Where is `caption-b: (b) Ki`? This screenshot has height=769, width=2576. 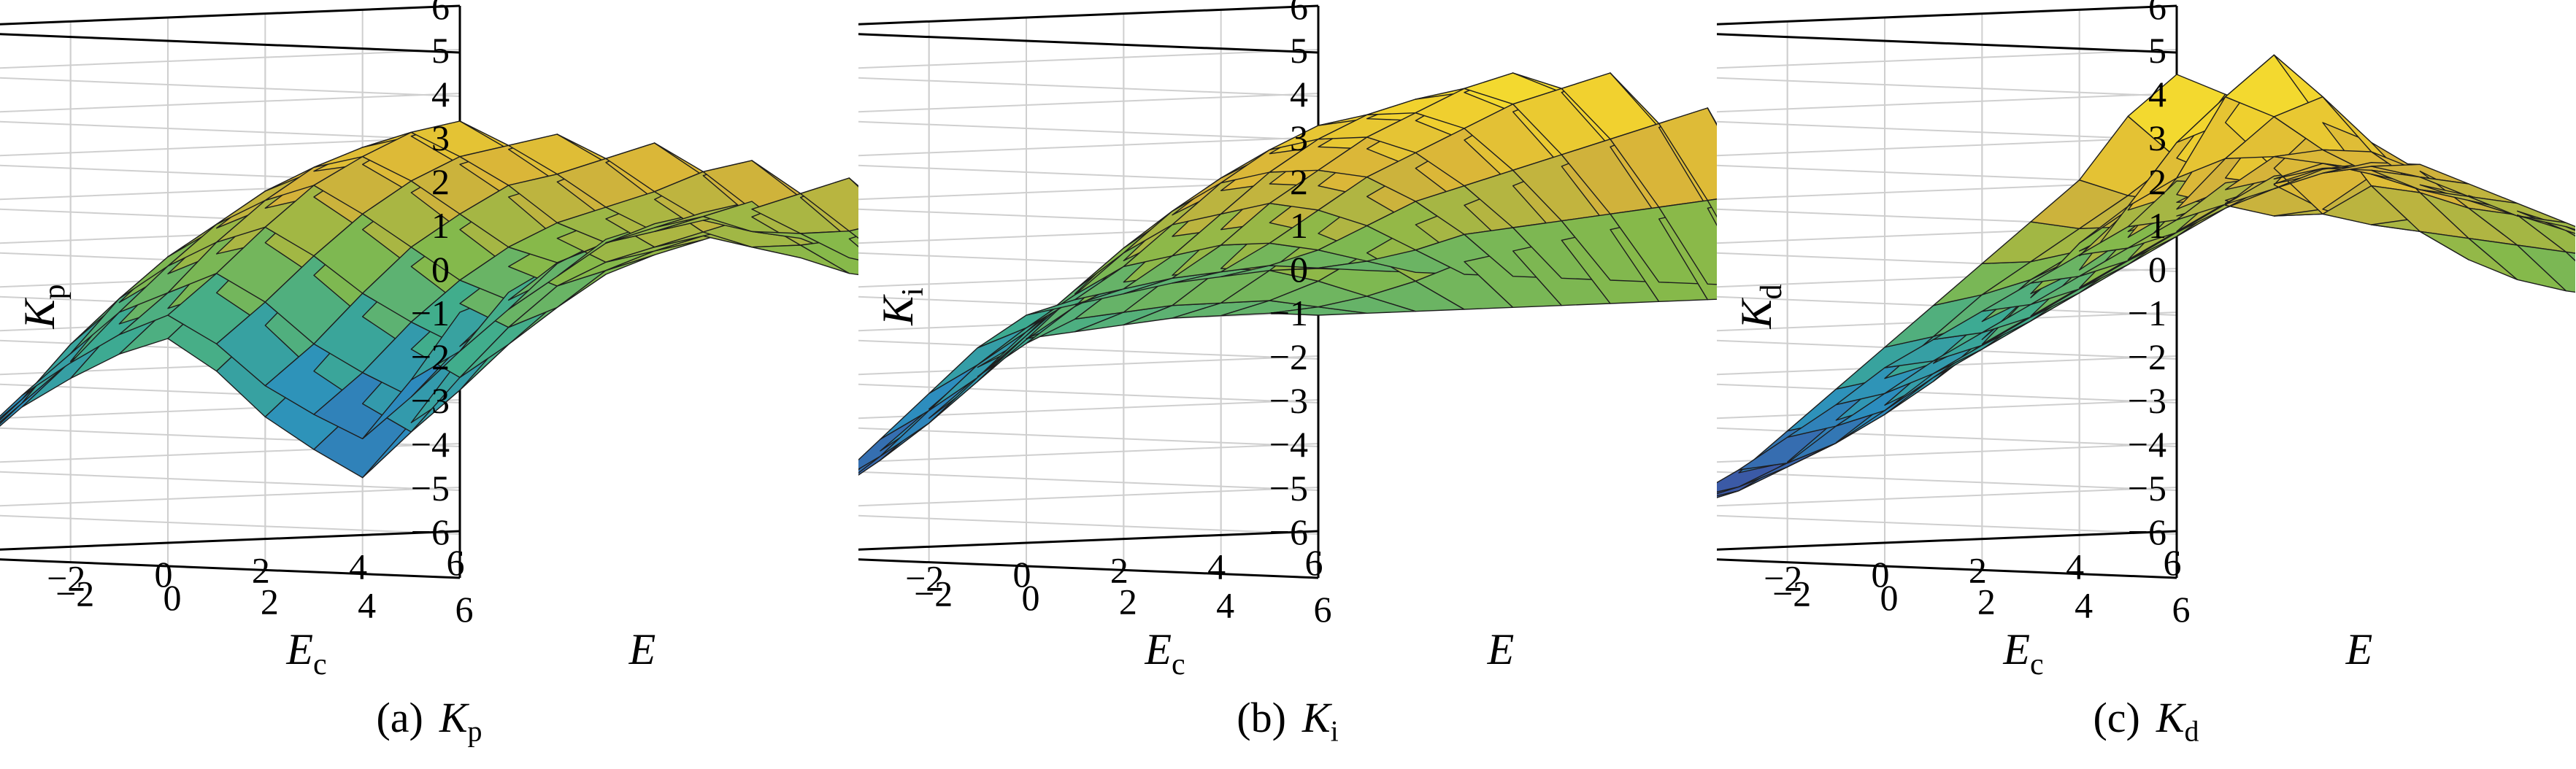
caption-b: (b) Ki is located at coordinates (1287, 721).